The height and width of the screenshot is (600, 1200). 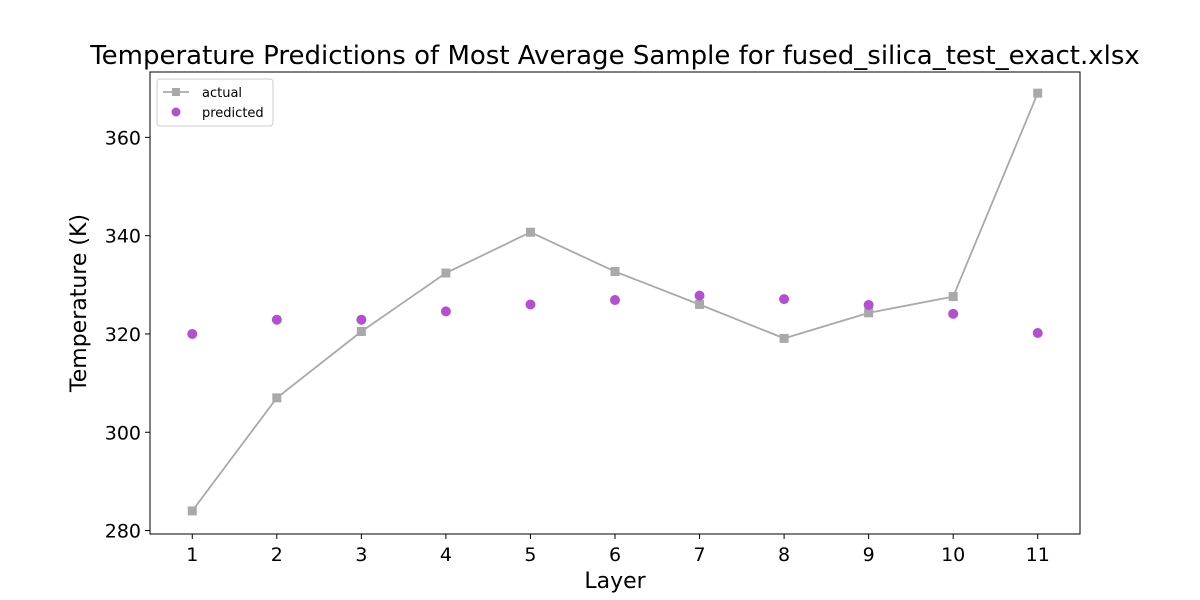 What do you see at coordinates (123, 237) in the screenshot?
I see `y-tick-label: 340` at bounding box center [123, 237].